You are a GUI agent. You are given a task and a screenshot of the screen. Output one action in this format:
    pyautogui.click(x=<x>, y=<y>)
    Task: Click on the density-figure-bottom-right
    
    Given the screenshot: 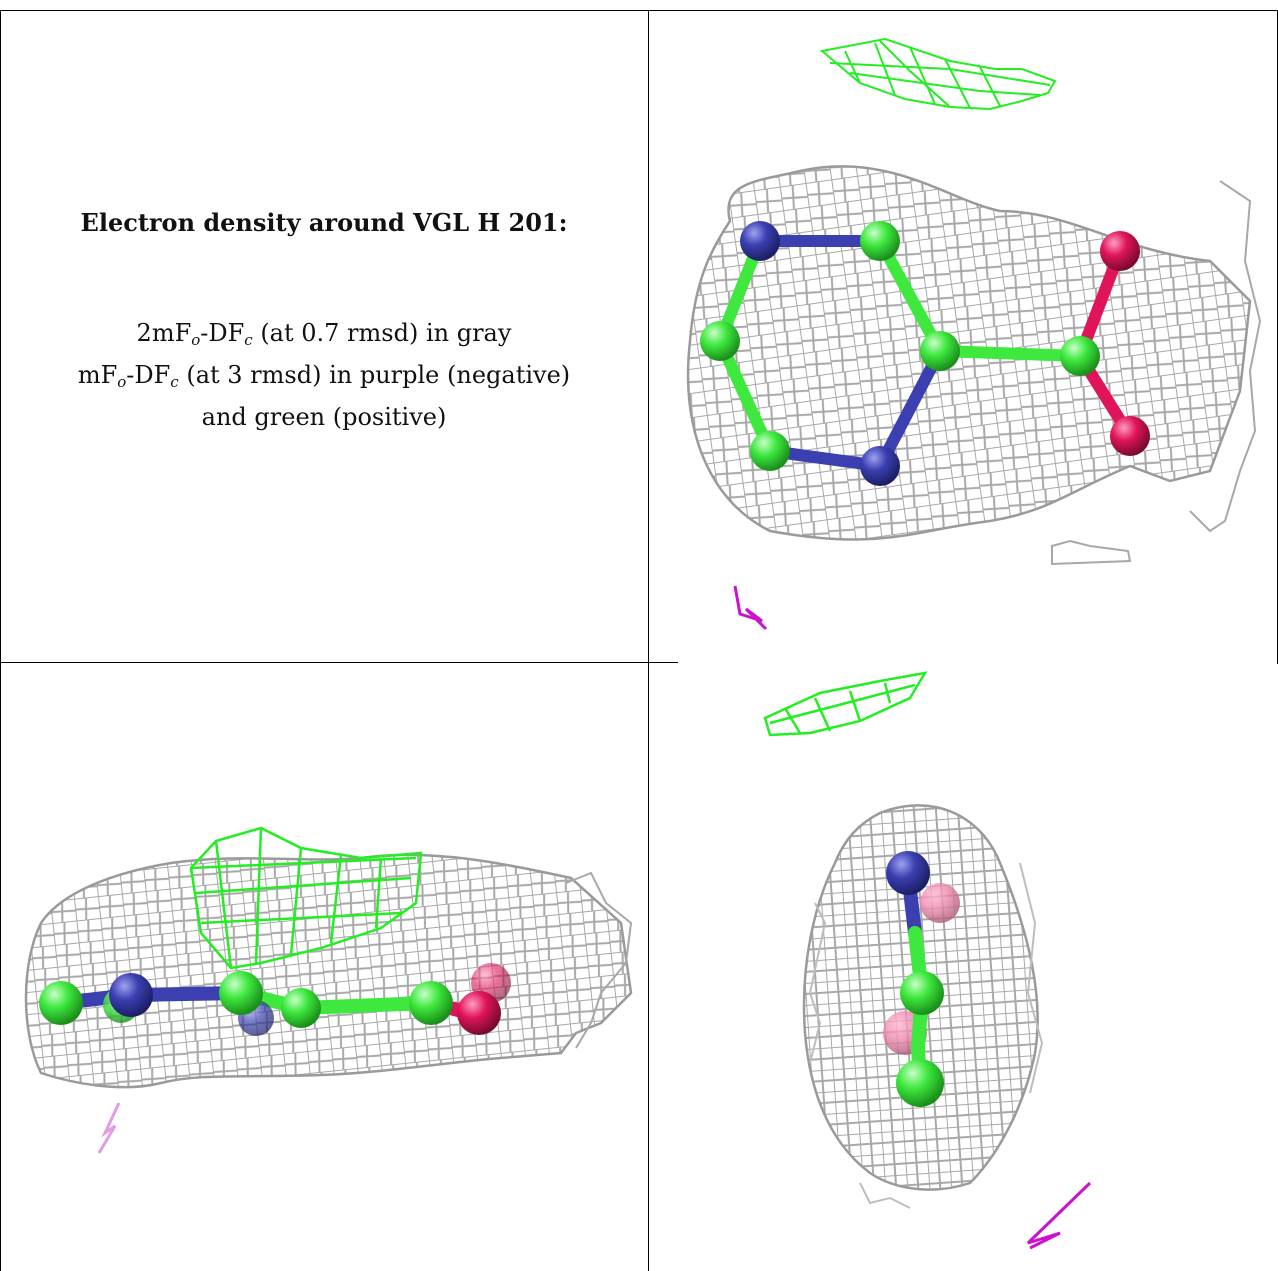 What is the action you would take?
    pyautogui.click(x=927, y=960)
    